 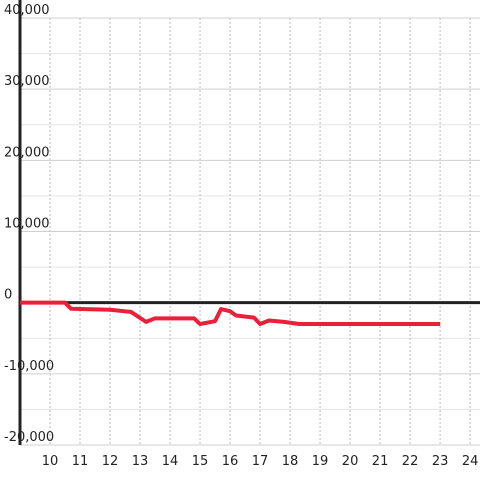 What do you see at coordinates (200, 461) in the screenshot?
I see `x-tick-label: 15` at bounding box center [200, 461].